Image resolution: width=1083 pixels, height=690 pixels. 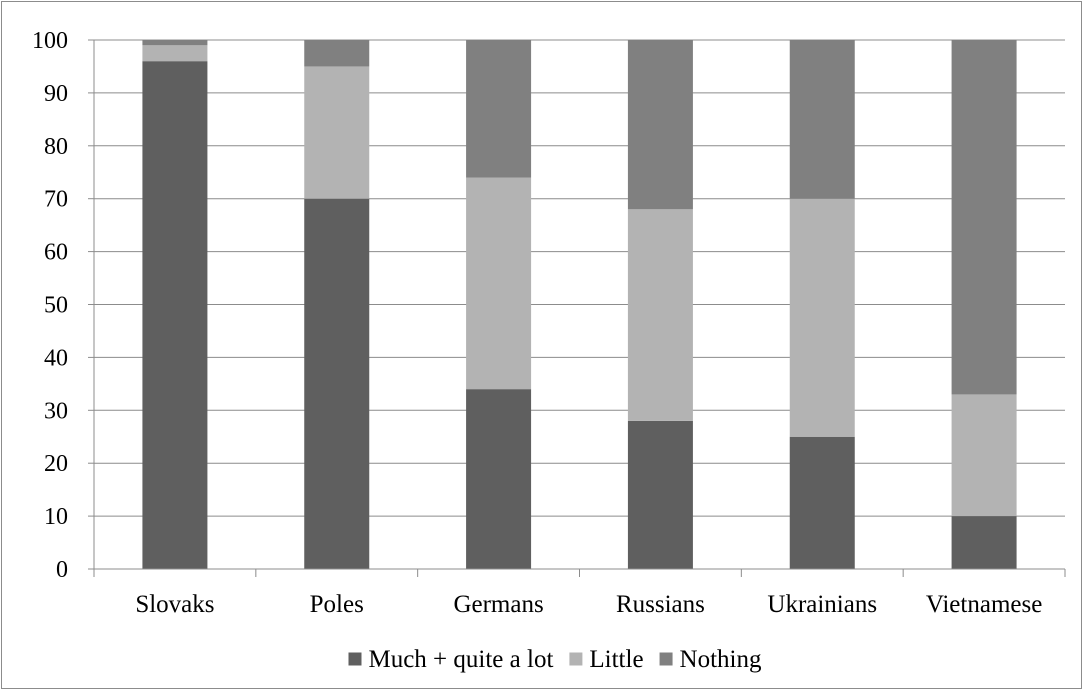 I want to click on x-tick-label: Germans, so click(x=498, y=604).